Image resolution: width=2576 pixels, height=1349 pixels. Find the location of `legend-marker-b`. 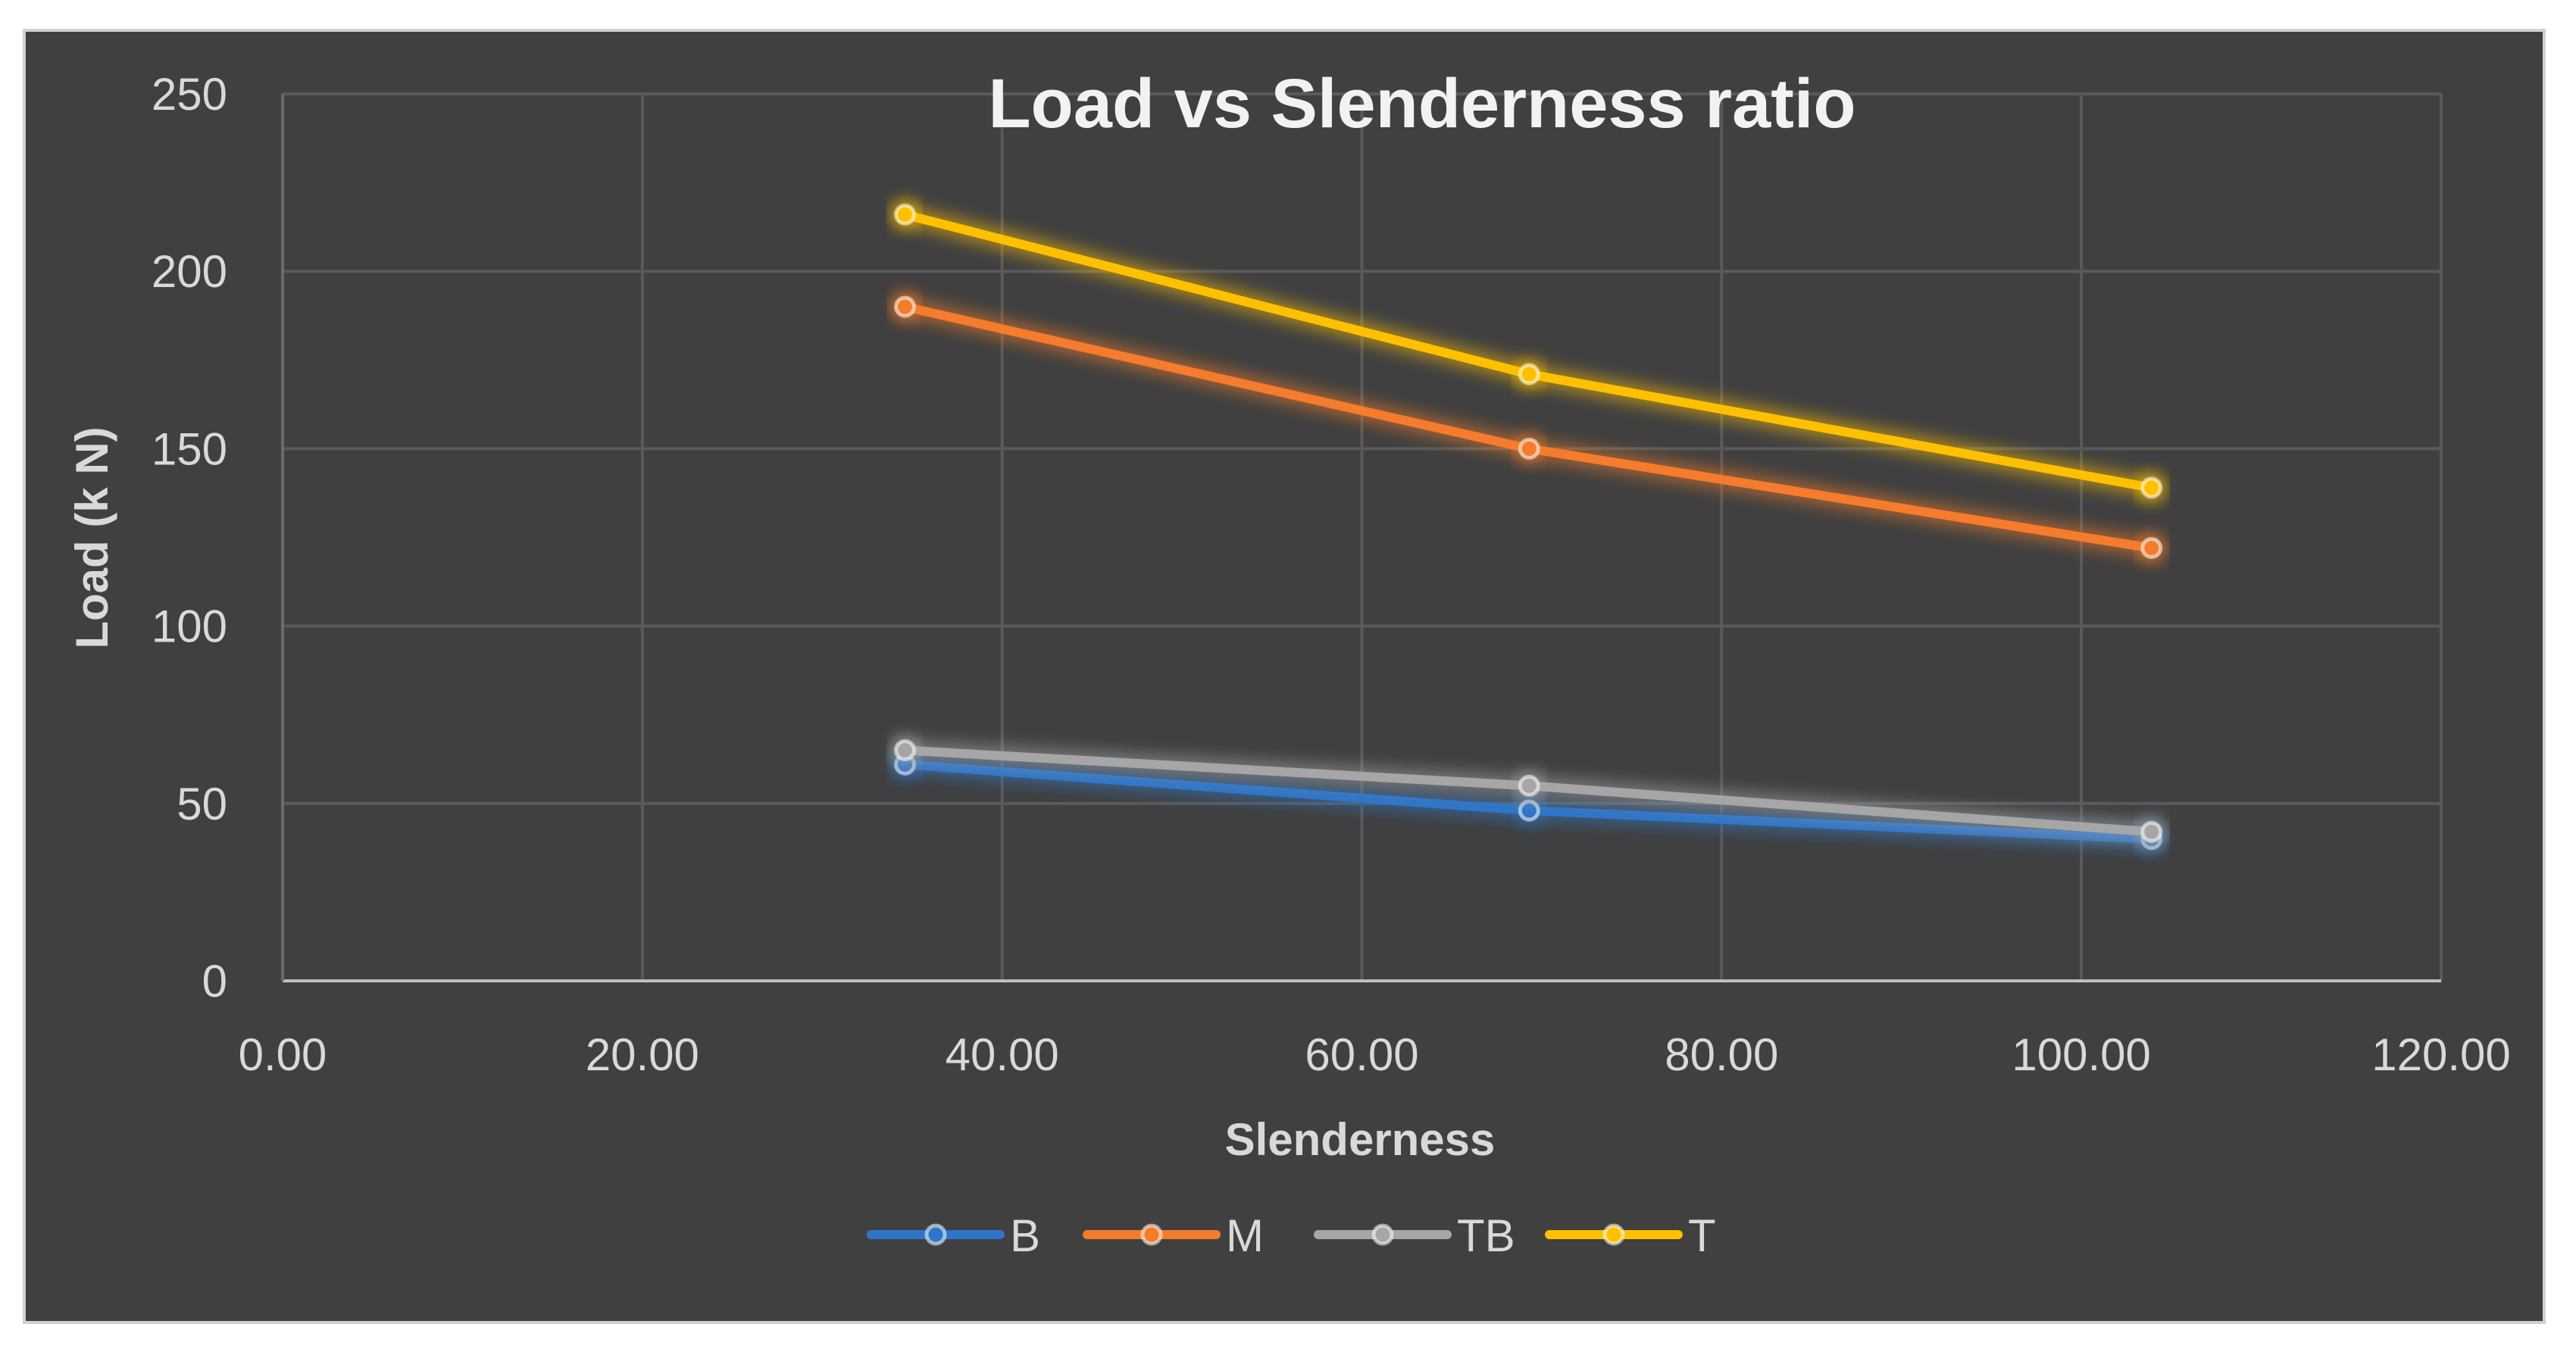

legend-marker-b is located at coordinates (936, 1234).